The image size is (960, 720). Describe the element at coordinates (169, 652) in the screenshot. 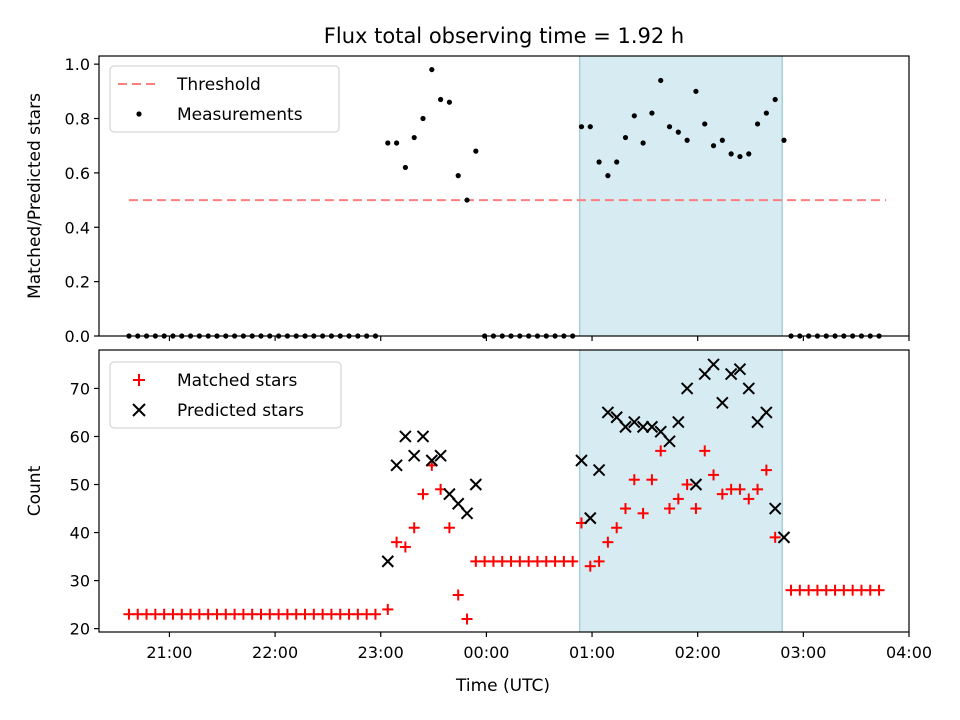

I see `x-tick-label: 21:00` at that location.